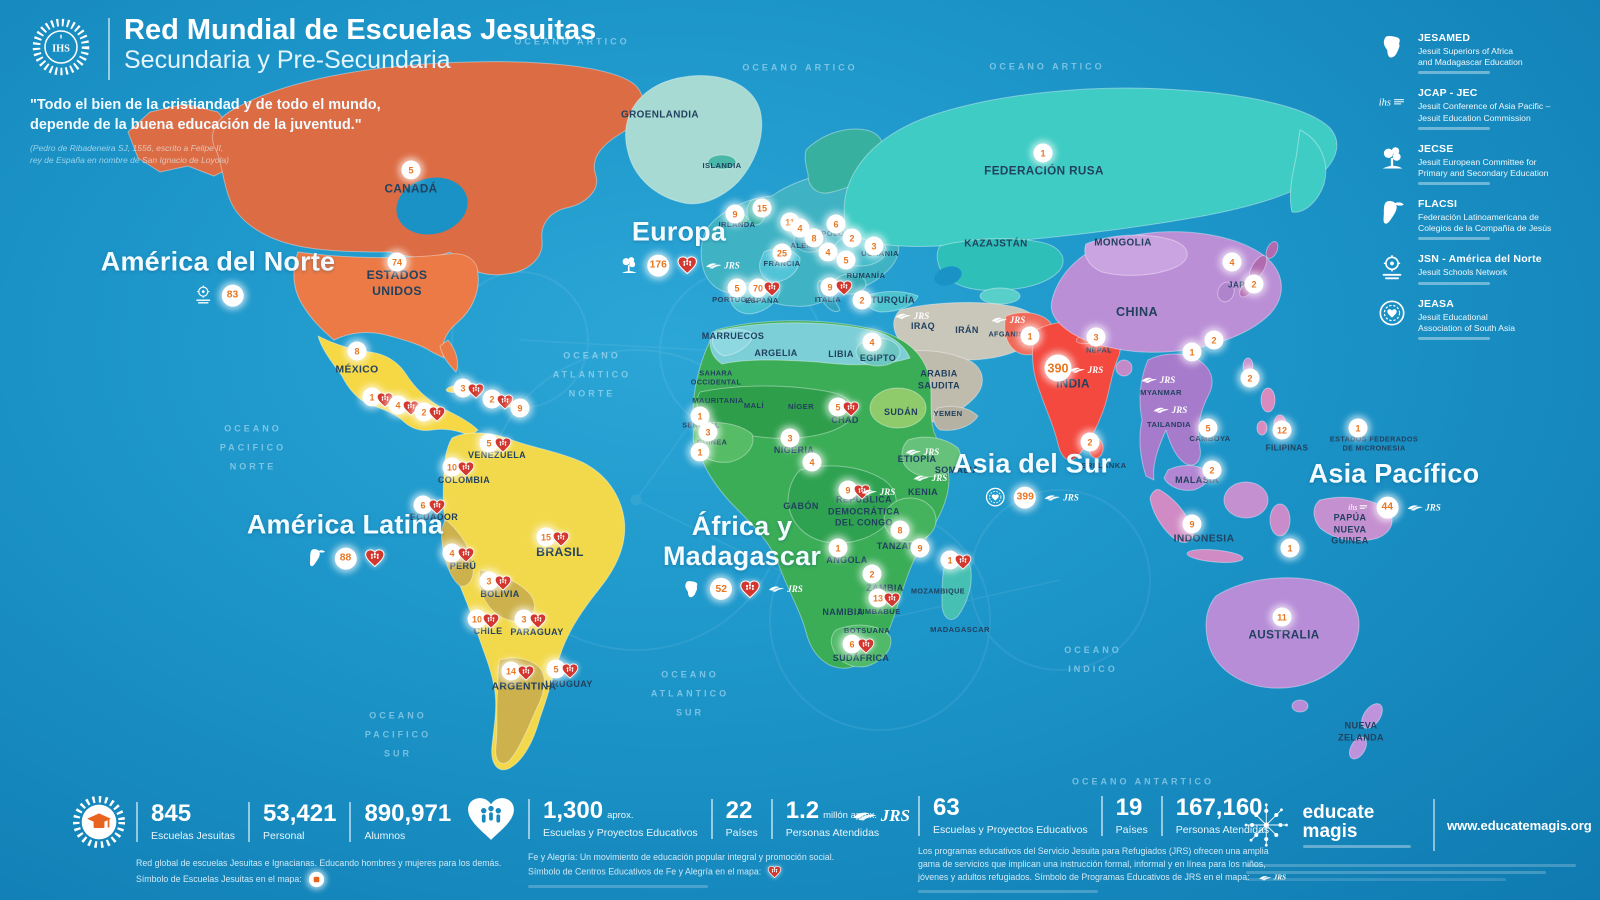 The width and height of the screenshot is (1600, 900). I want to click on stat-value: 1.2 millón aprox., so click(831, 810).